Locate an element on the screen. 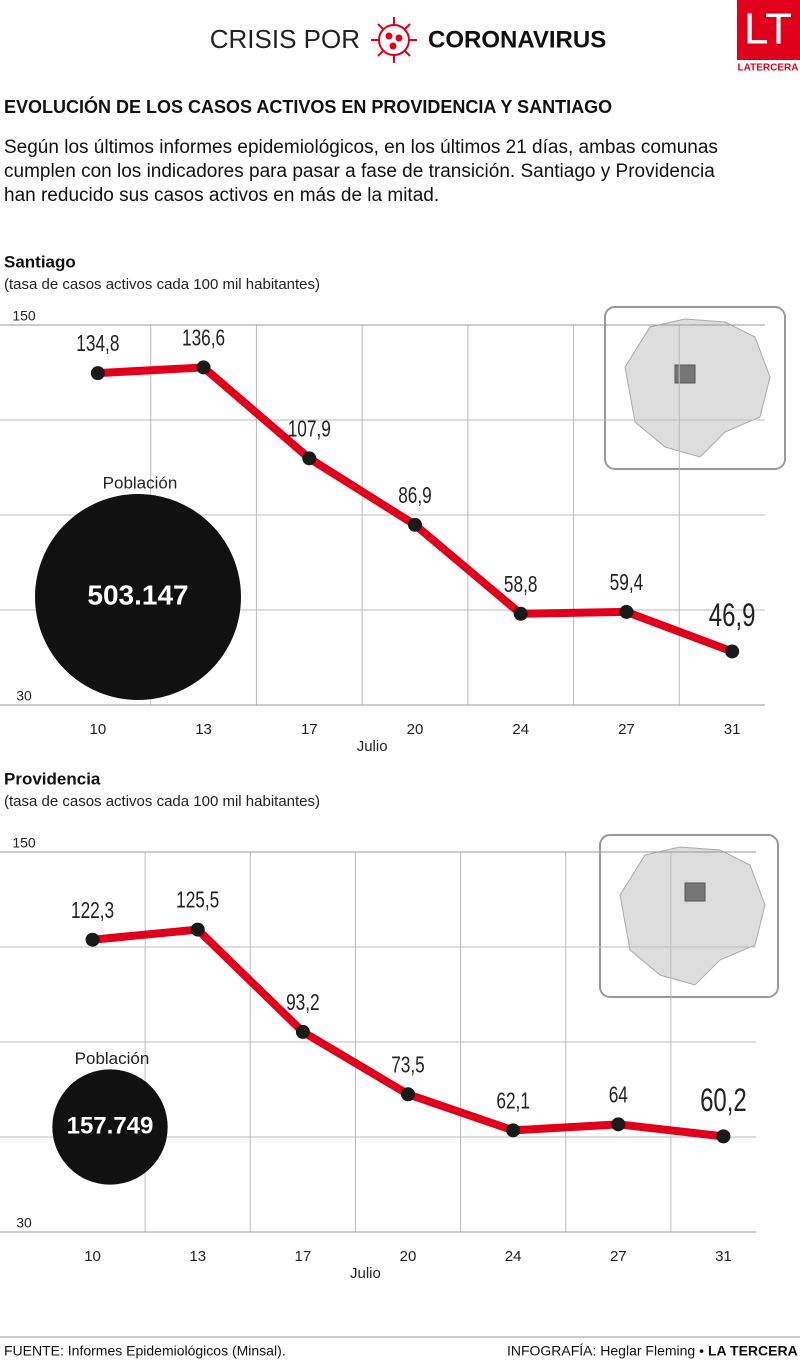  population-value: 503.147 is located at coordinates (137, 594).